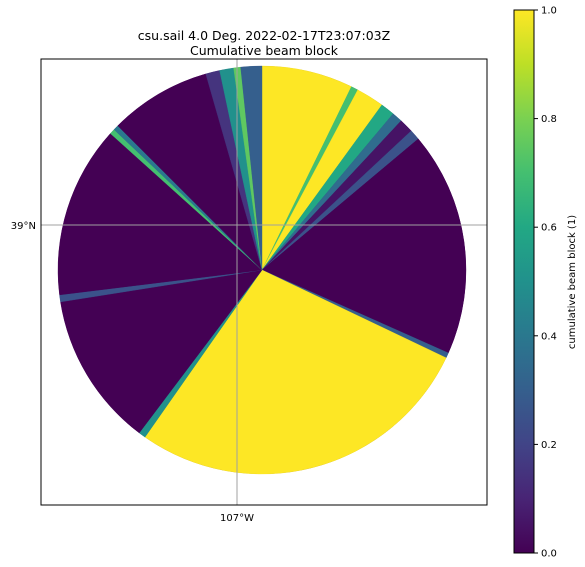 Image resolution: width=585 pixels, height=567 pixels. I want to click on colorbar-tick-label: 0.0, so click(549, 554).